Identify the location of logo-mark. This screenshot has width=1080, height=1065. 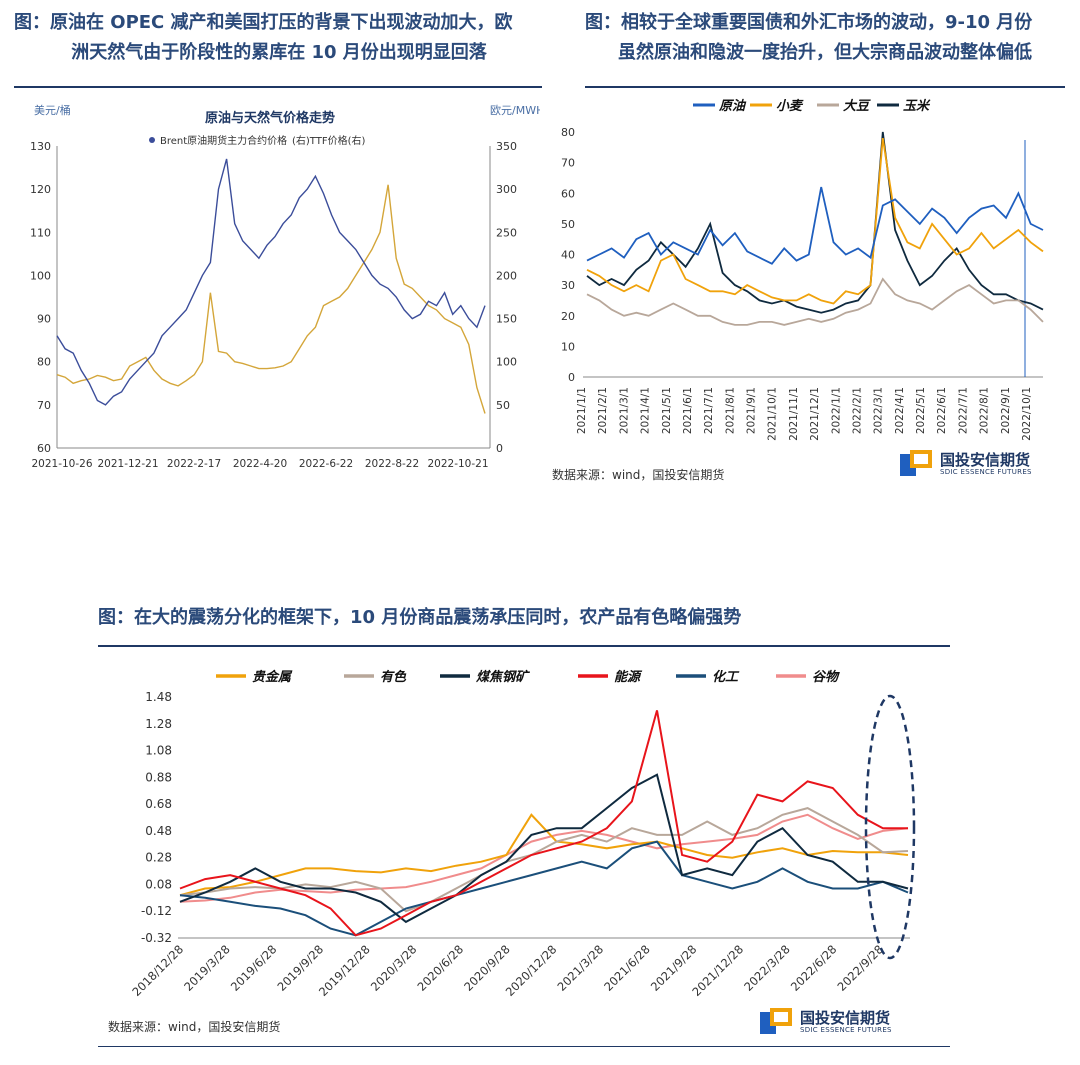
(777, 1022).